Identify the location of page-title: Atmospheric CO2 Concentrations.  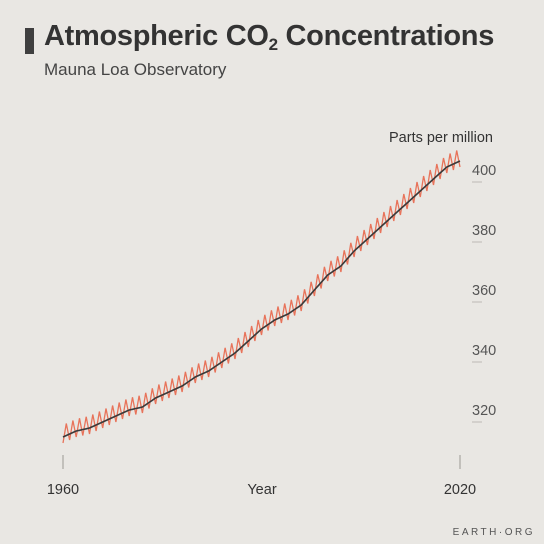
(269, 36).